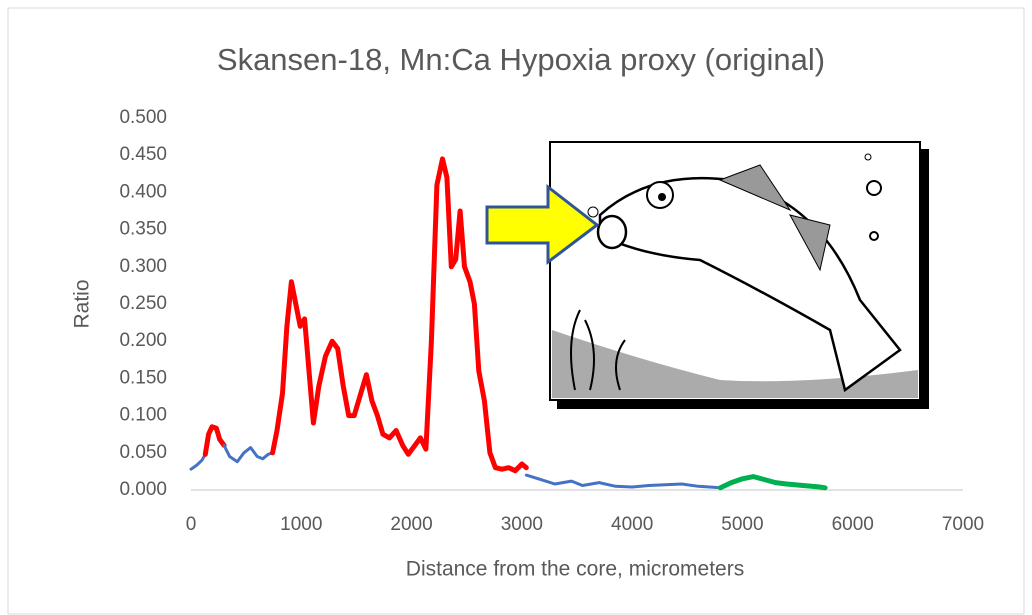  What do you see at coordinates (191, 524) in the screenshot?
I see `x-tick-label: 0` at bounding box center [191, 524].